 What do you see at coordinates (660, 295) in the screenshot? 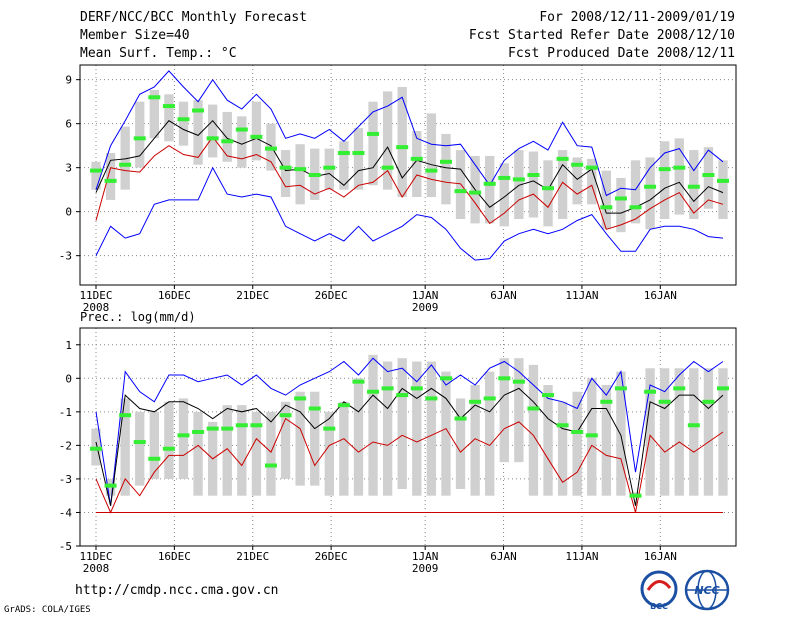
I see `xtick-label-0-7: 16JAN` at bounding box center [660, 295].